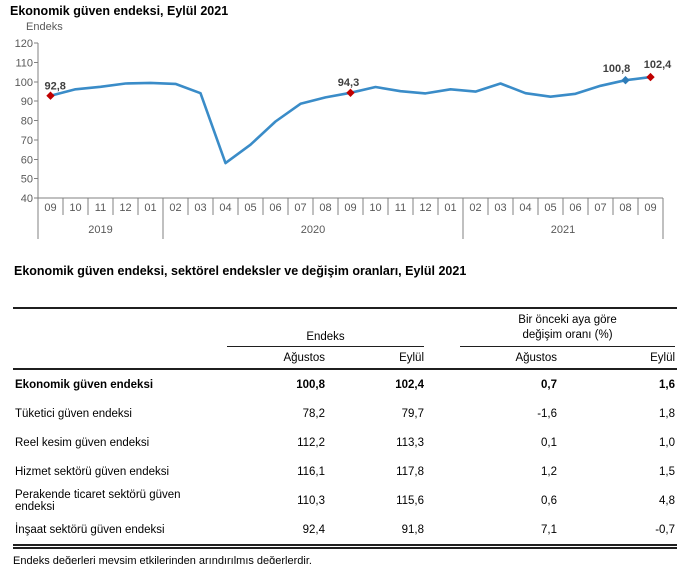 The height and width of the screenshot is (564, 687). Describe the element at coordinates (345, 413) in the screenshot. I see `table-row: Tüketici güven endeksi 78,2 79,7 -1,6 1,8` at that location.